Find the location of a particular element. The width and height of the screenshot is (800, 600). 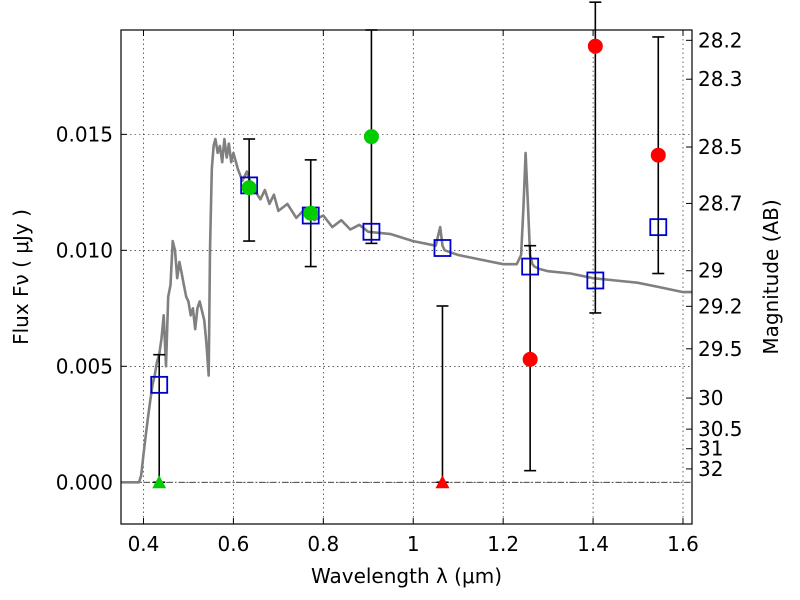

y-tick-label: 0.010 is located at coordinates (84, 250).